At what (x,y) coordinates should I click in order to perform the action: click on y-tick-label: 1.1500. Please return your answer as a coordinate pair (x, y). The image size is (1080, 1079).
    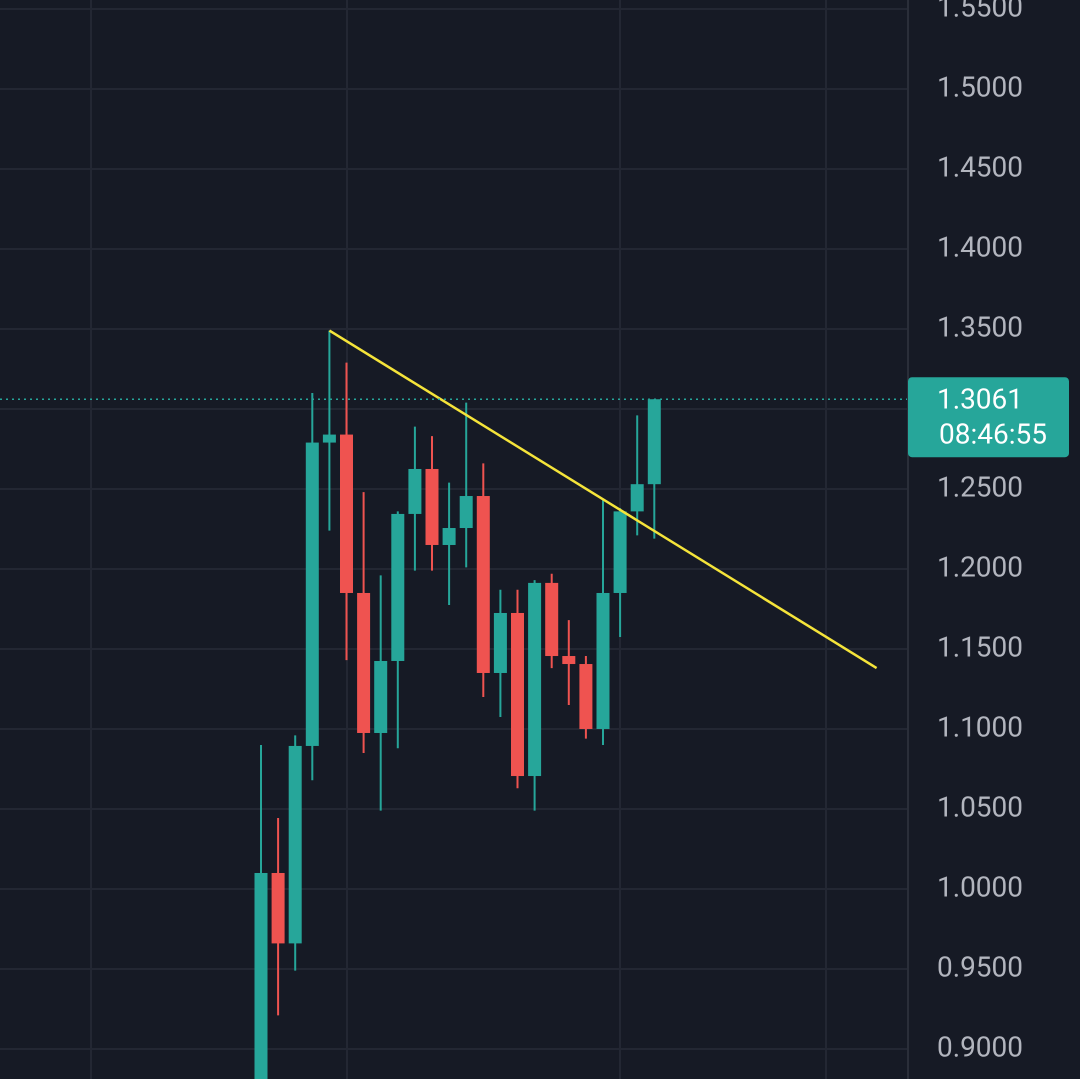
    Looking at the image, I should click on (980, 646).